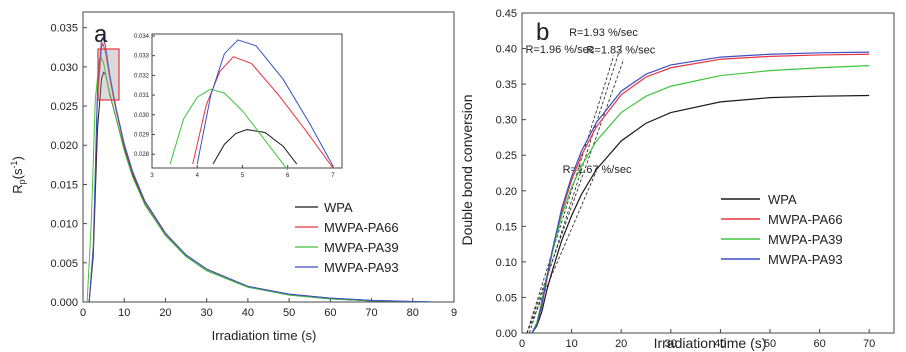 The height and width of the screenshot is (352, 906). Describe the element at coordinates (597, 170) in the screenshot. I see `panel-b-tangent-label: R=1.67 %/sec` at that location.